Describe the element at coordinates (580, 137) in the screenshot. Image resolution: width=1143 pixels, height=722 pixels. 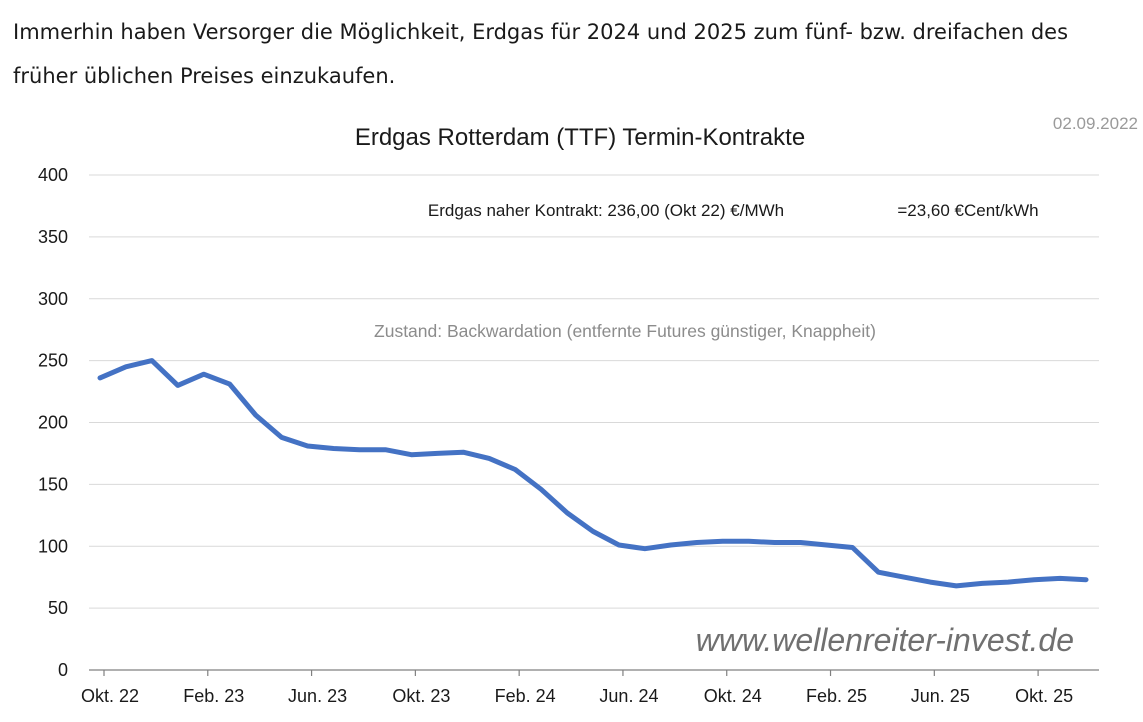
I see `chart-title: Erdgas Rotterdam (TTF) Termin-Kontrakte` at that location.